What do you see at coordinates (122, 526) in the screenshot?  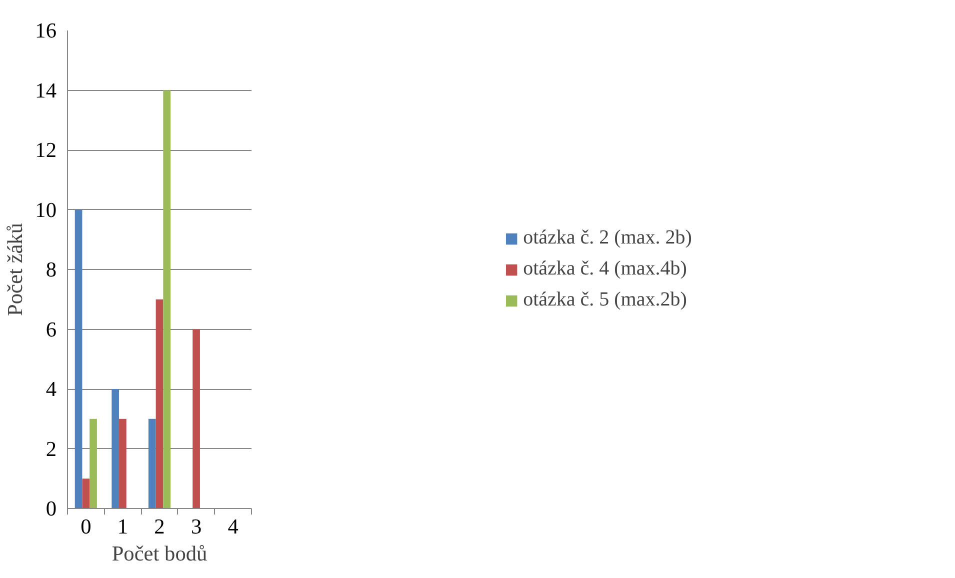 I see `x-tick-label: 1` at bounding box center [122, 526].